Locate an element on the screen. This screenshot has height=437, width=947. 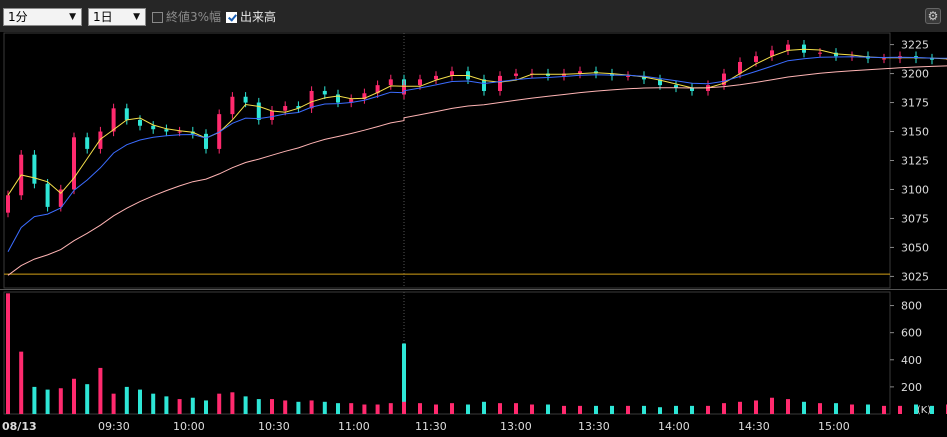
period-select: 1日 ▼ is located at coordinates (117, 17).